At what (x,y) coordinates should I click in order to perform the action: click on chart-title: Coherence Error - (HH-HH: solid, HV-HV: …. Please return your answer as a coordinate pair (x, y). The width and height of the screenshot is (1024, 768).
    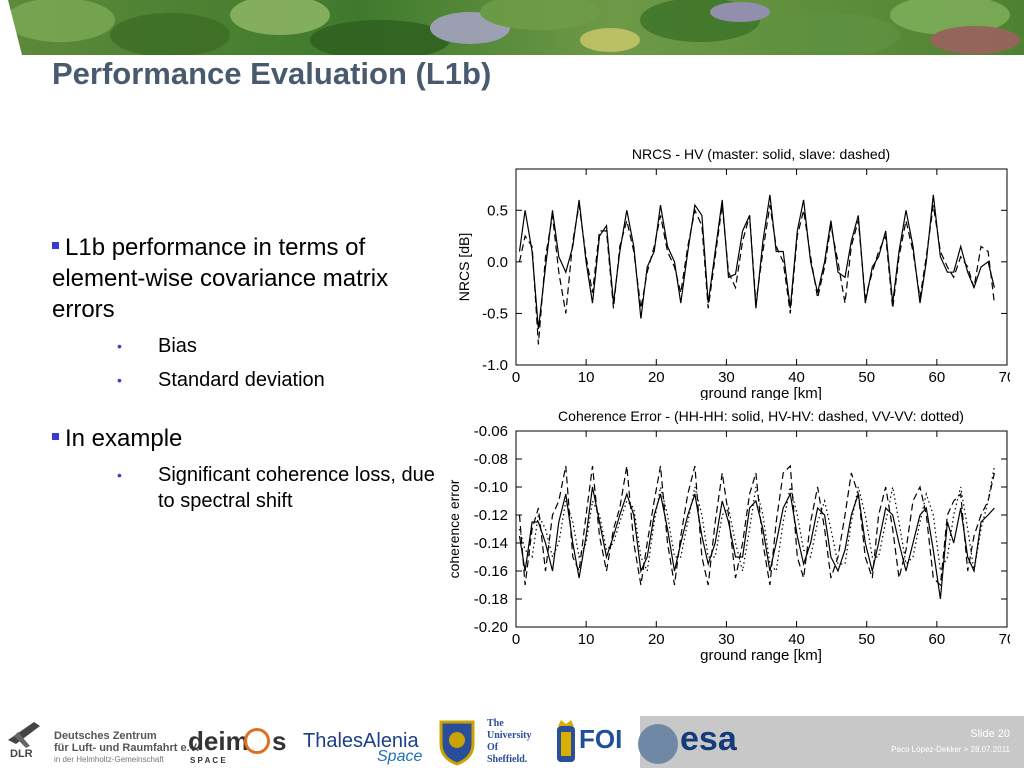
    Looking at the image, I should click on (761, 416).